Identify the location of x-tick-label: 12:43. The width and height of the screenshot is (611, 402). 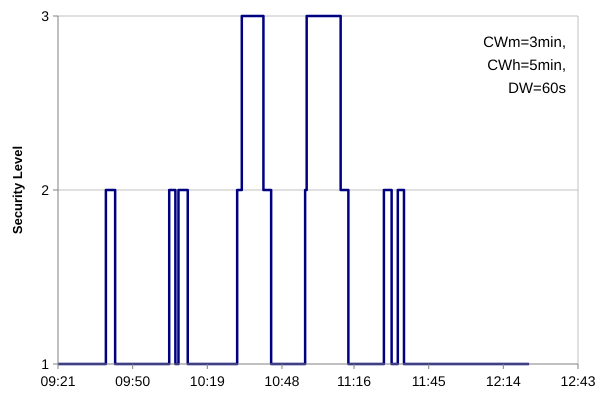
(578, 381).